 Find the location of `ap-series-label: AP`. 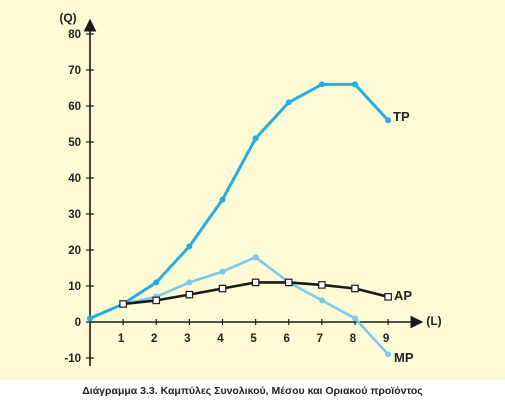

ap-series-label: AP is located at coordinates (403, 295).